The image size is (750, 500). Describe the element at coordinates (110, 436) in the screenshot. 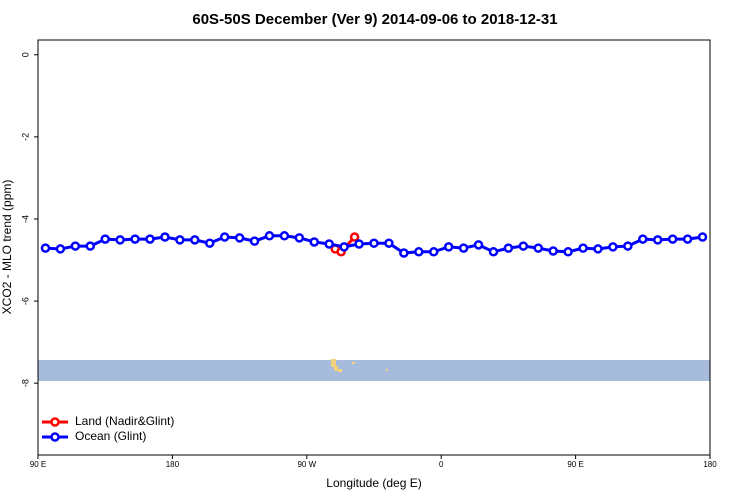

I see `legend-label: Ocean (Glint)` at that location.